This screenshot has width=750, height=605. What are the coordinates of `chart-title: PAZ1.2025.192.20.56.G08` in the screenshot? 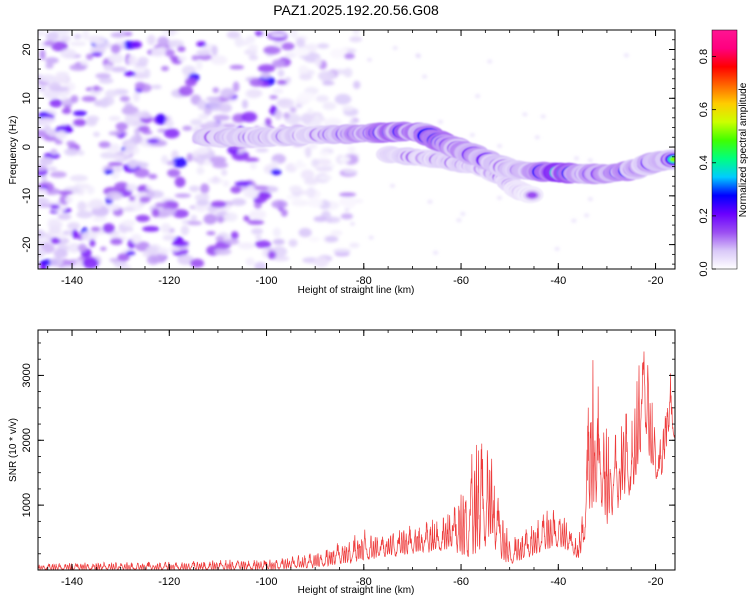 It's located at (356, 10).